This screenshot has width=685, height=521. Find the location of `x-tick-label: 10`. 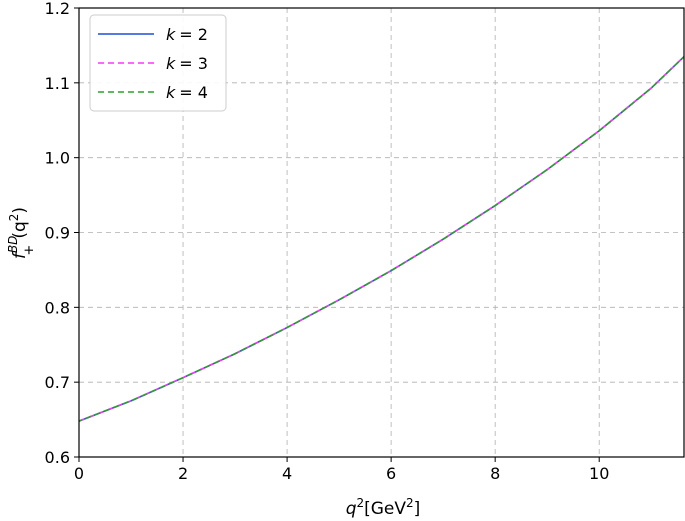

x-tick-label: 10 is located at coordinates (599, 473).